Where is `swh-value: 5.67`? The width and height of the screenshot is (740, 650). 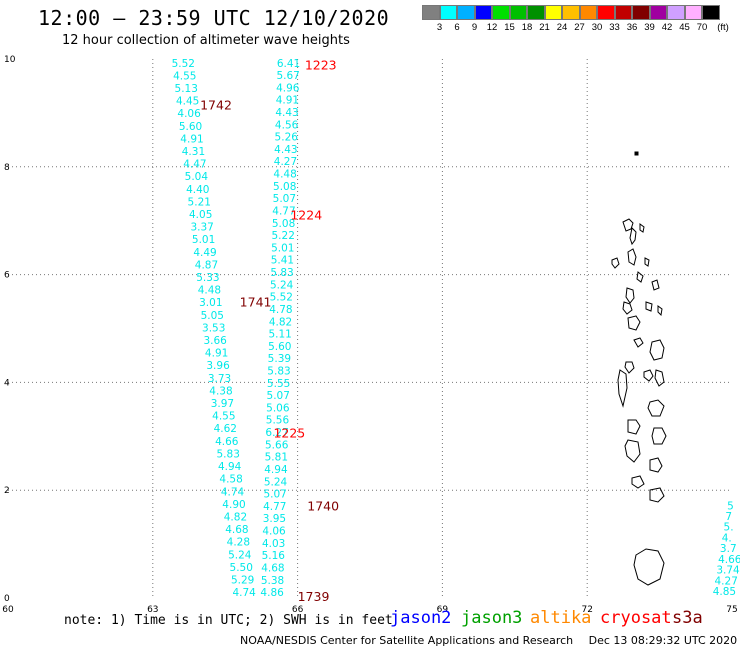
swh-value: 5.67 is located at coordinates (287, 76).